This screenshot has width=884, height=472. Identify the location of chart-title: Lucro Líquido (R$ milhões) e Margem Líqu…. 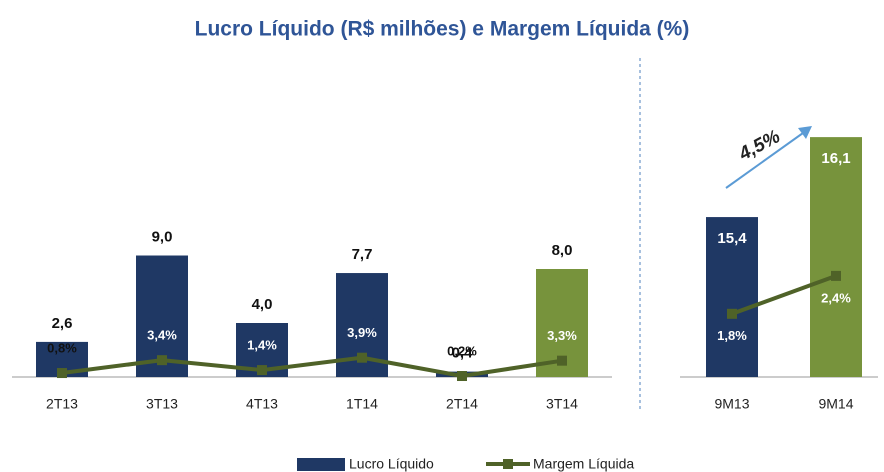
(442, 29).